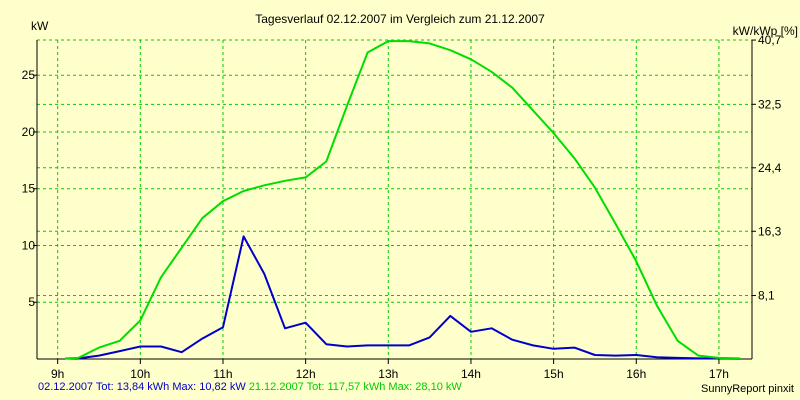 This screenshot has width=800, height=400. I want to click on credit-label: SunnyReport pinxit, so click(747, 389).